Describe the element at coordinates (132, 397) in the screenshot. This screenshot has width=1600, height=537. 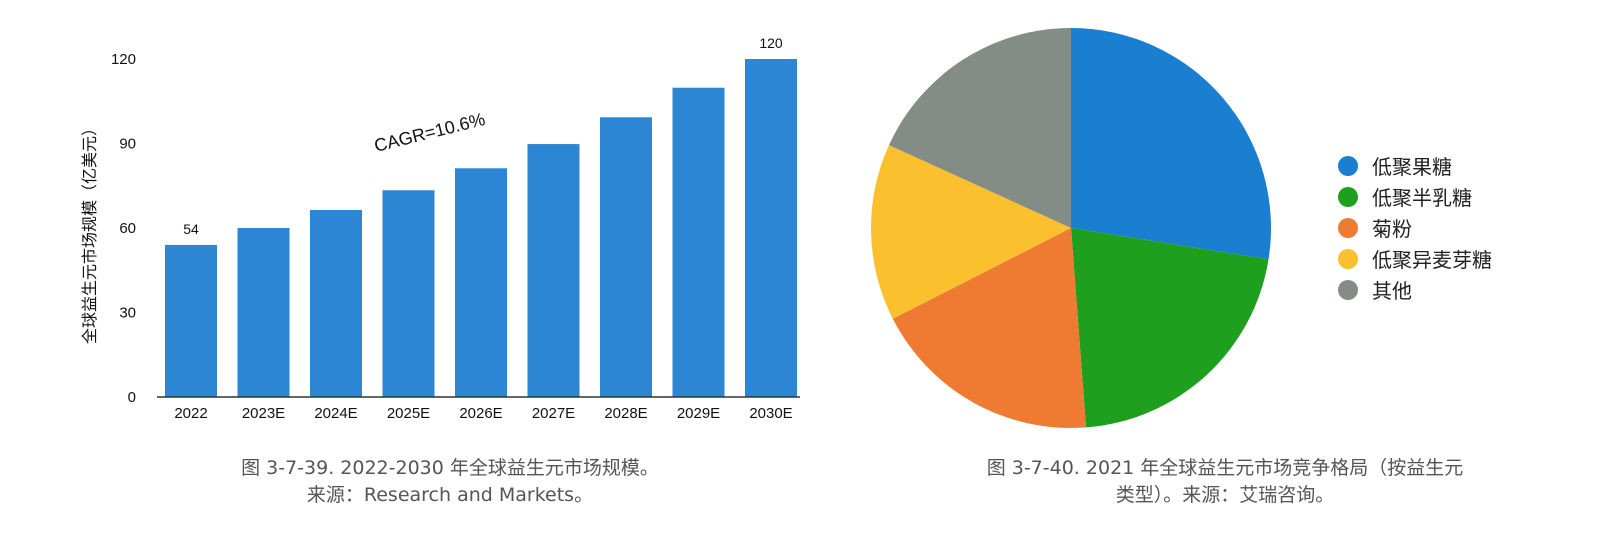
I see `y-tick-label: 0` at that location.